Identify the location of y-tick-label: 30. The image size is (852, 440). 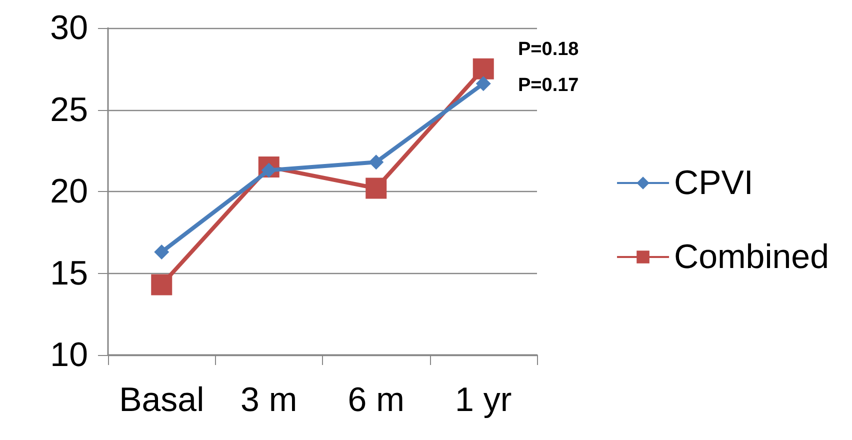
(69, 28).